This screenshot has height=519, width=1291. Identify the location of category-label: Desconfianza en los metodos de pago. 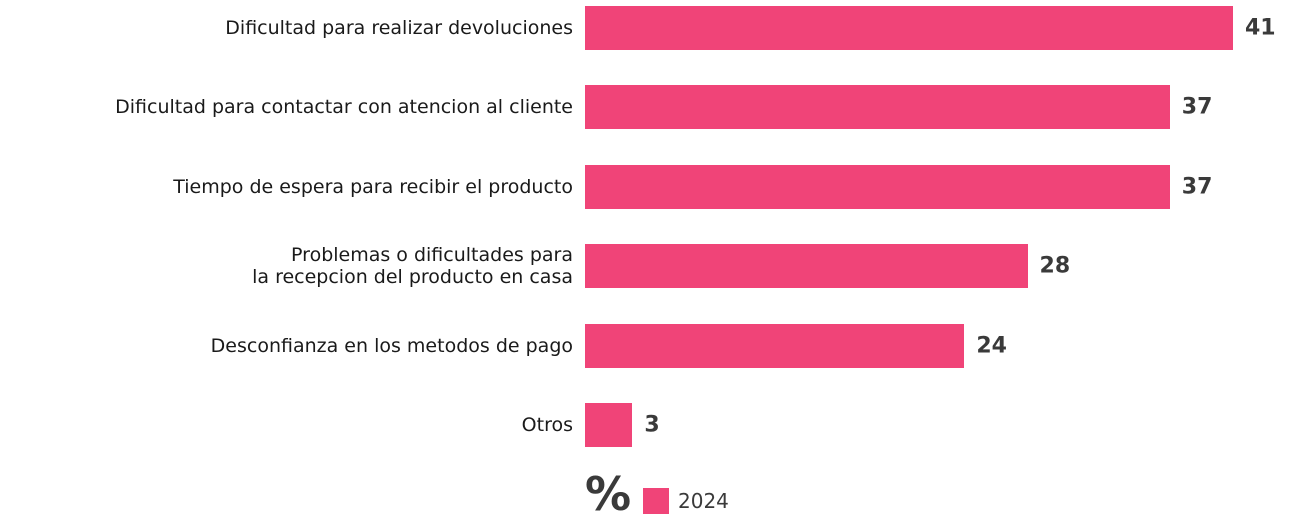
(391, 345).